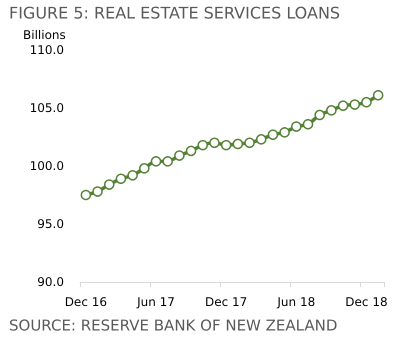 The image size is (406, 340). Describe the element at coordinates (47, 50) in the screenshot. I see `y-tick-label: 110.0` at that location.